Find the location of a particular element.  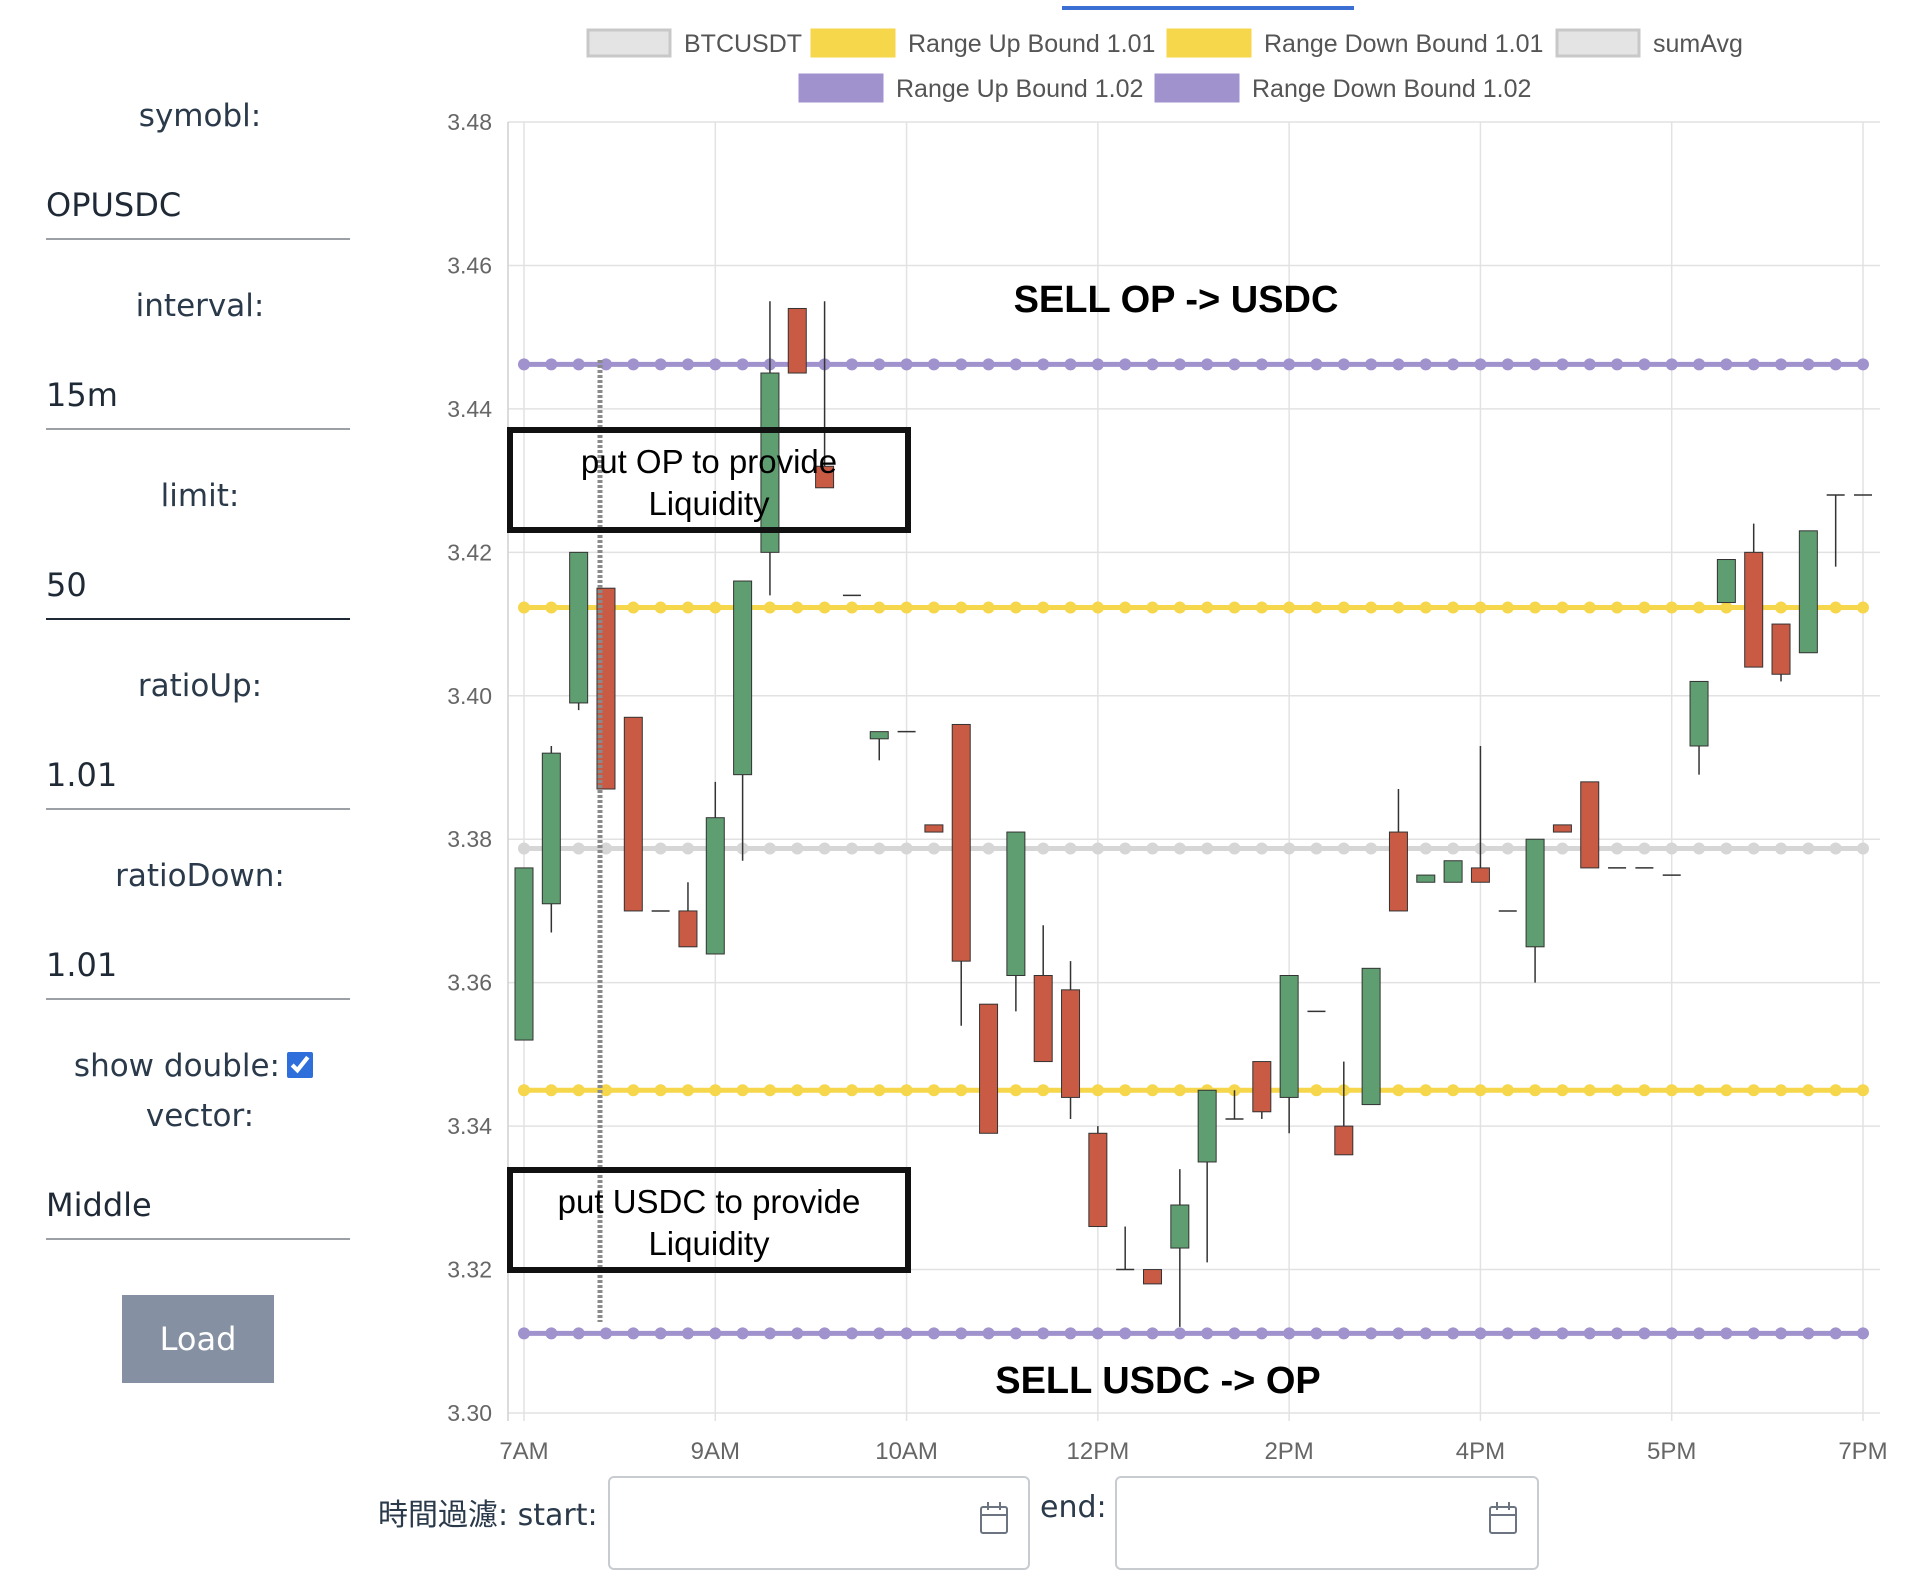

end-date-picker is located at coordinates (1327, 1523).